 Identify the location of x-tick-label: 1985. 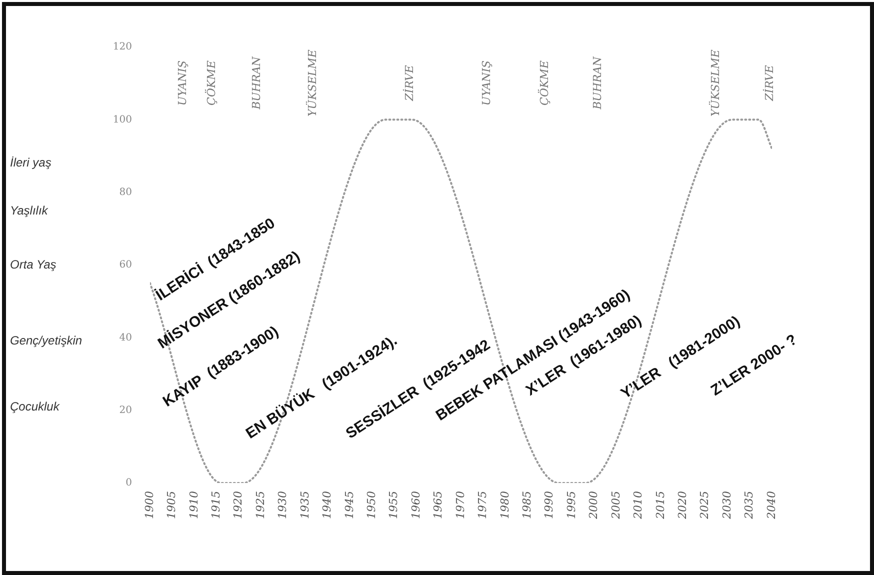
(527, 505).